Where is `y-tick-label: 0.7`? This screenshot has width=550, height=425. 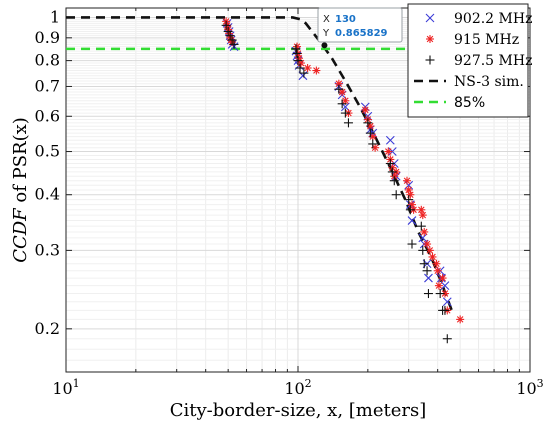
y-tick-label: 0.7 is located at coordinates (47, 85).